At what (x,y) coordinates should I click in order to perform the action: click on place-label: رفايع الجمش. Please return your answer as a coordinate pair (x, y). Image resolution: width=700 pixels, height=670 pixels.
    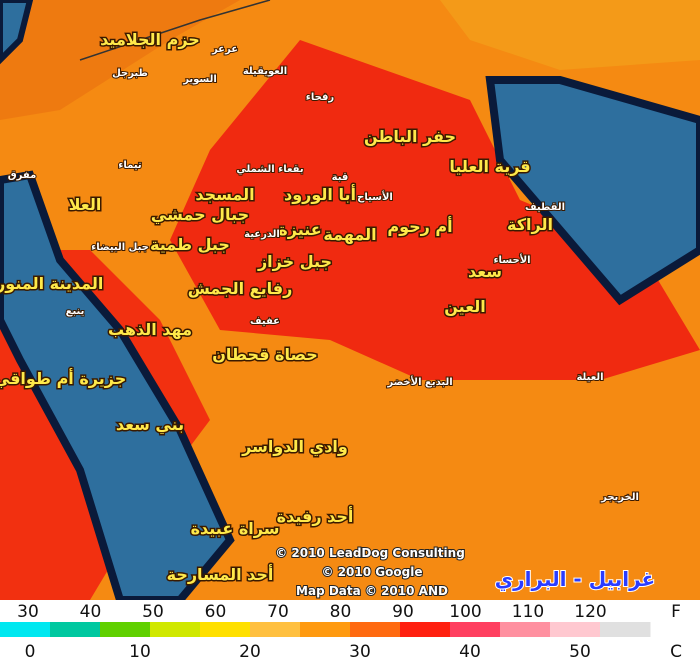
    Looking at the image, I should click on (240, 288).